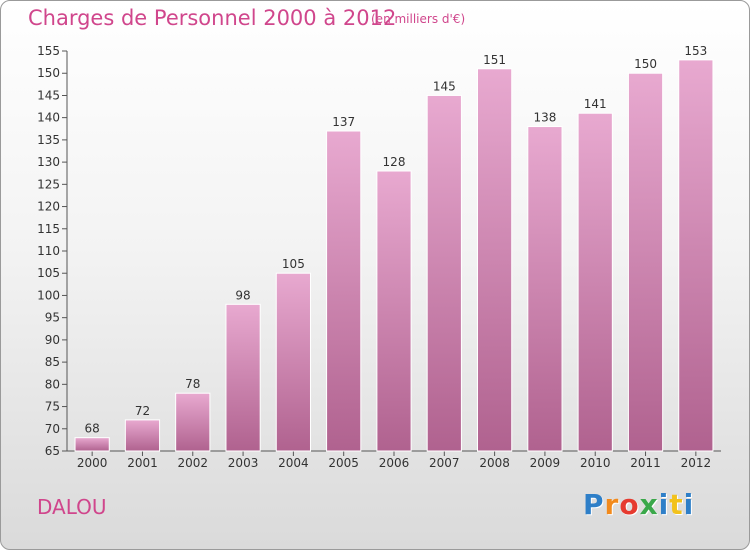 The height and width of the screenshot is (550, 750). What do you see at coordinates (212, 18) in the screenshot?
I see `chart-title: Charges de Personnel 2000 à 2012` at bounding box center [212, 18].